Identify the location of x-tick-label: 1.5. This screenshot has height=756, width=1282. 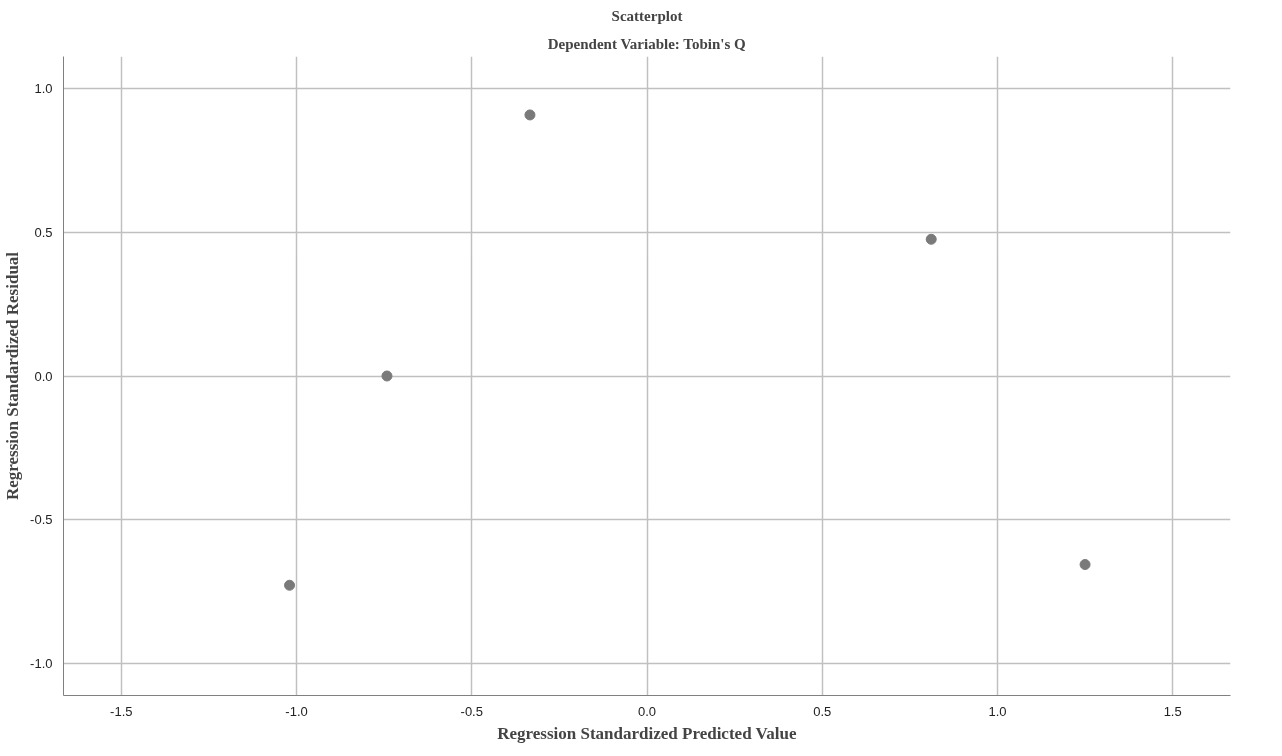
(1172, 711).